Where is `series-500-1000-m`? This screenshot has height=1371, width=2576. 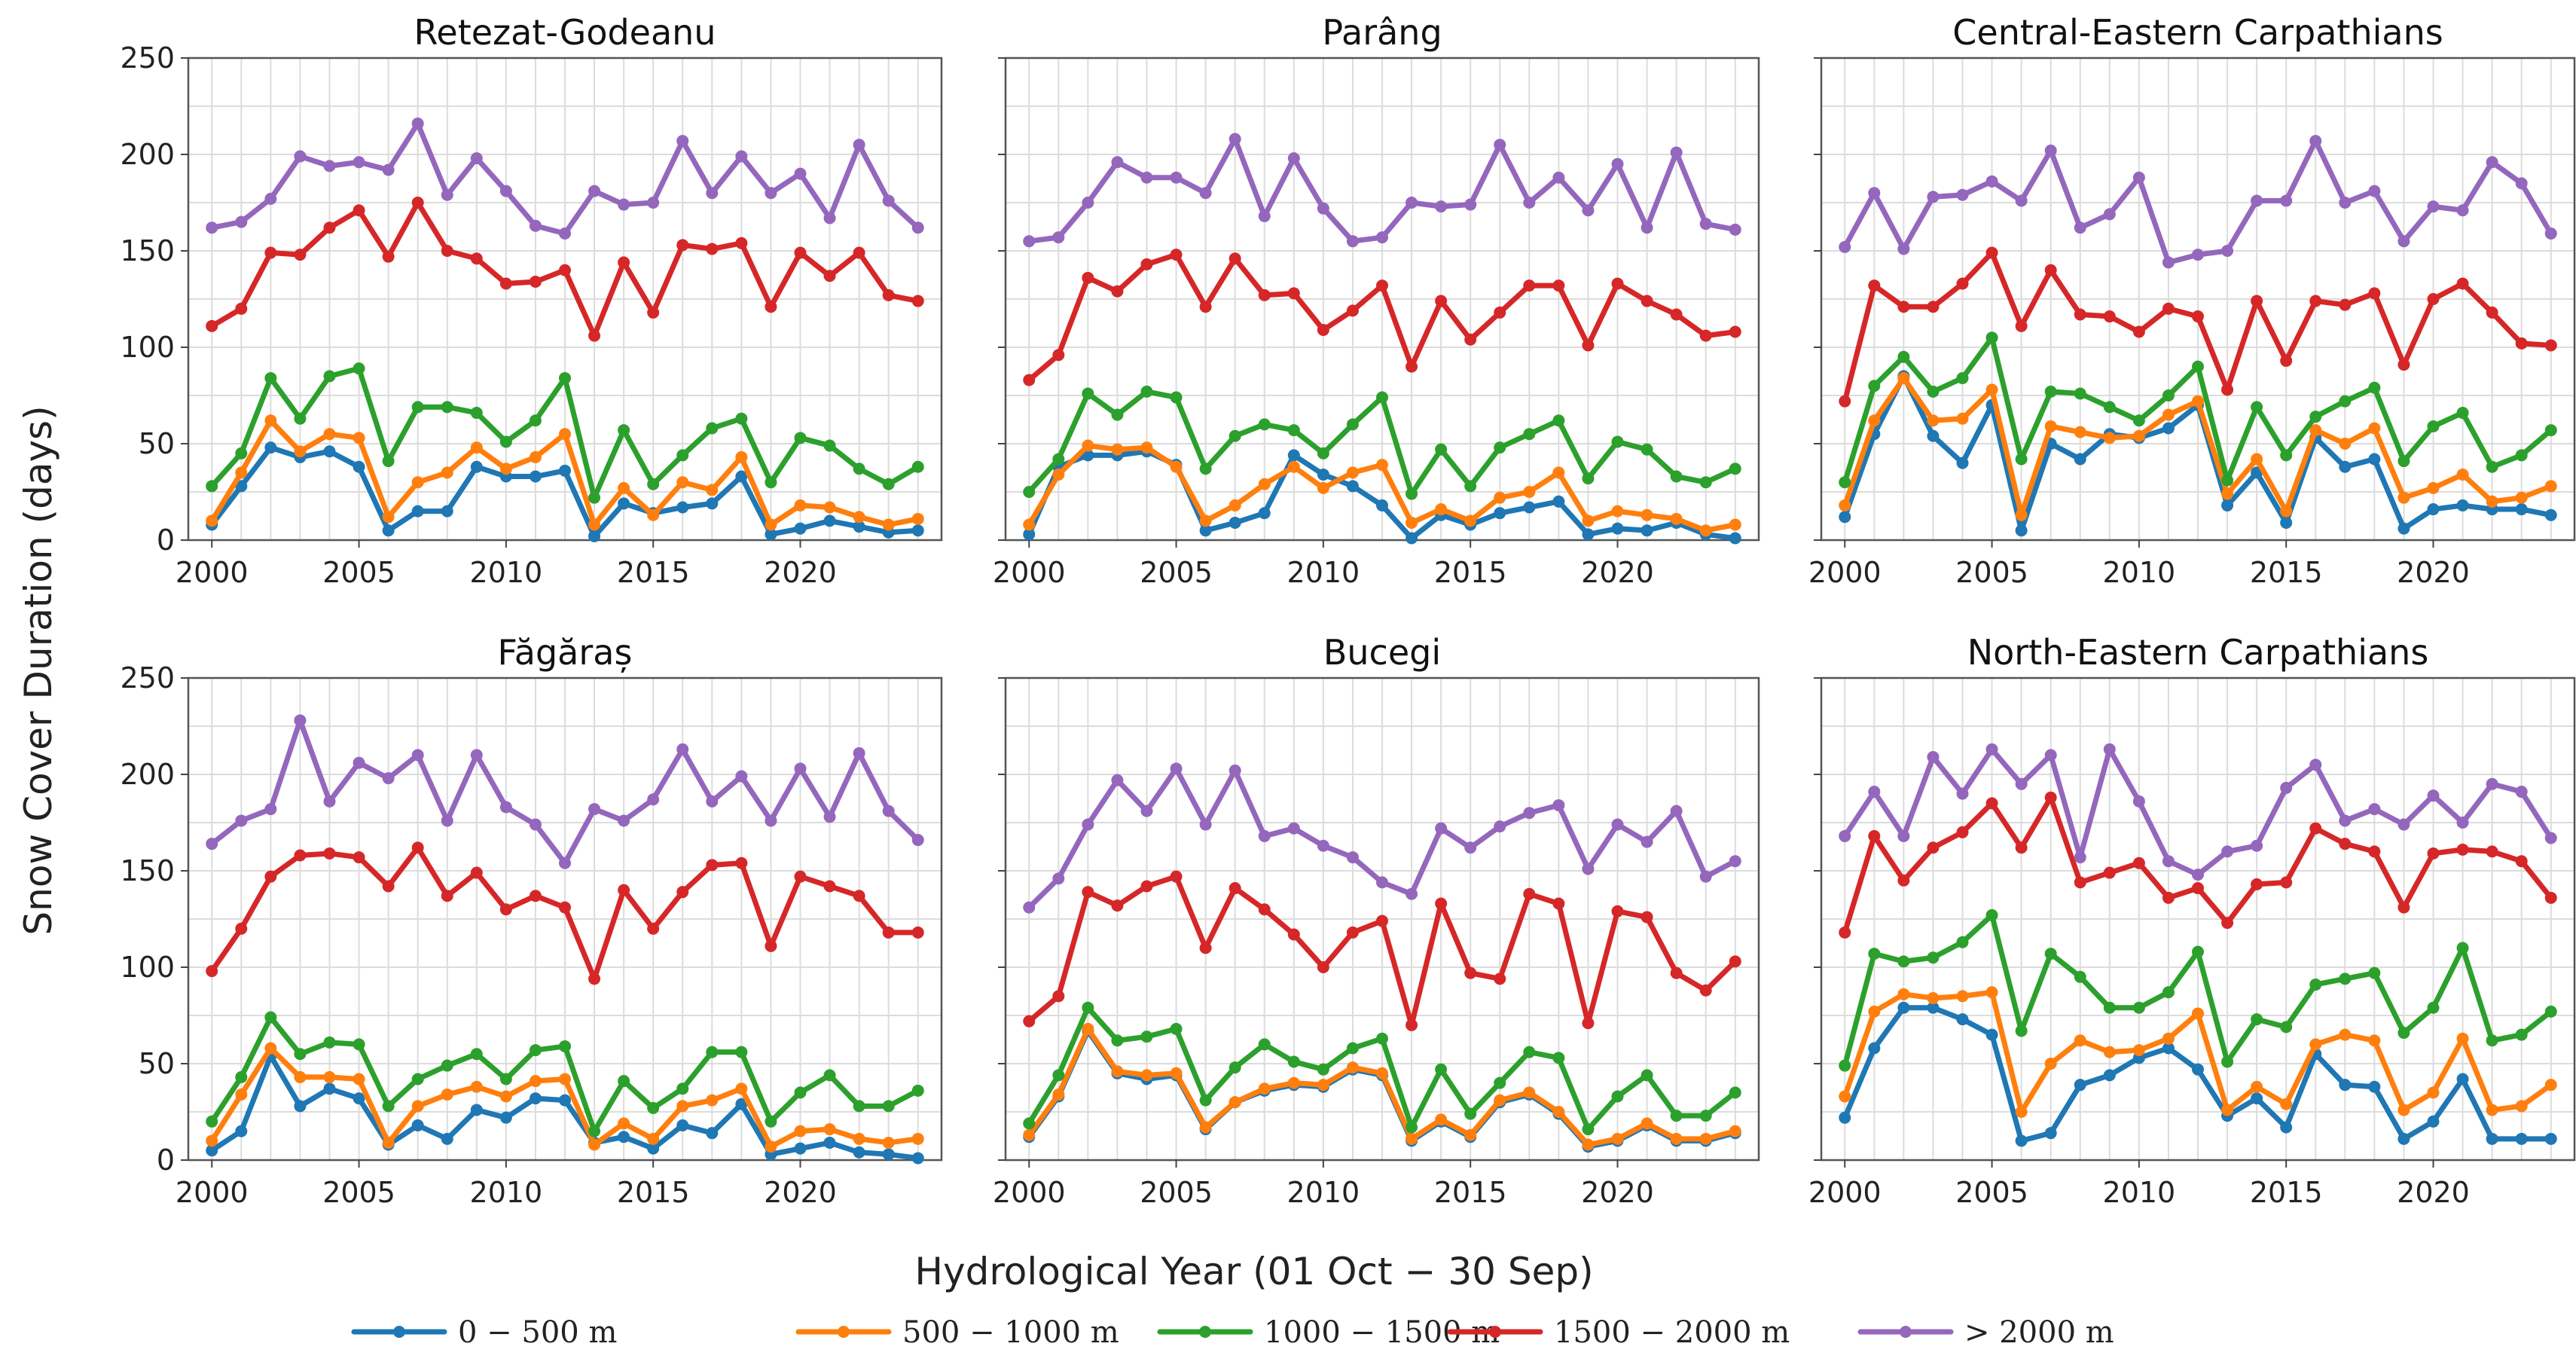
series-500-1000-m is located at coordinates (2198, 446).